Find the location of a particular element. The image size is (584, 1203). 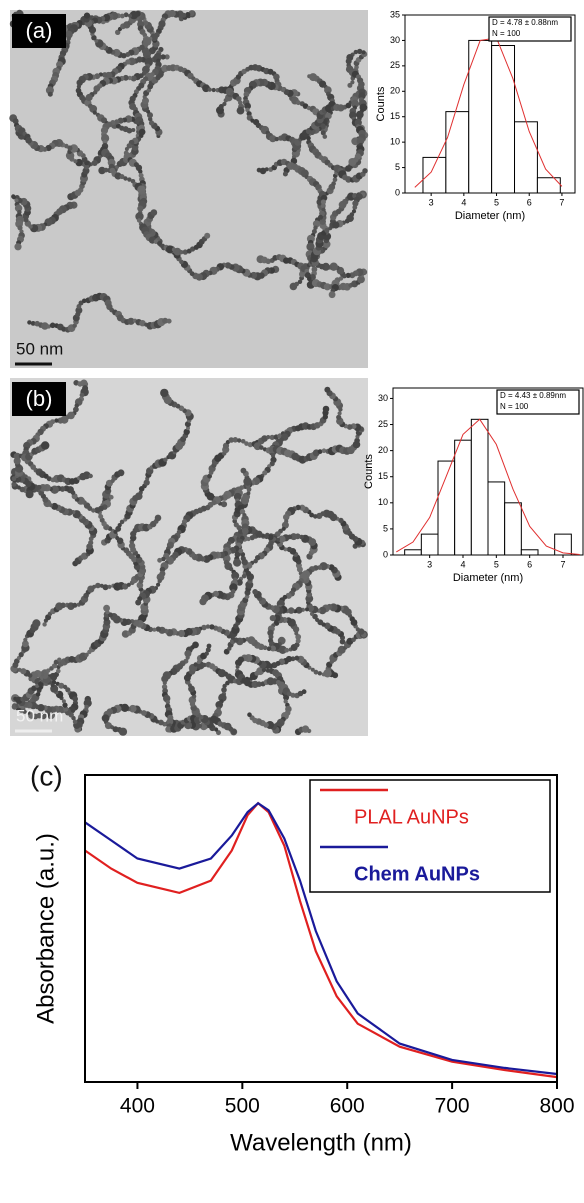

x-axis-label: Diameter (nm) is located at coordinates (488, 578).